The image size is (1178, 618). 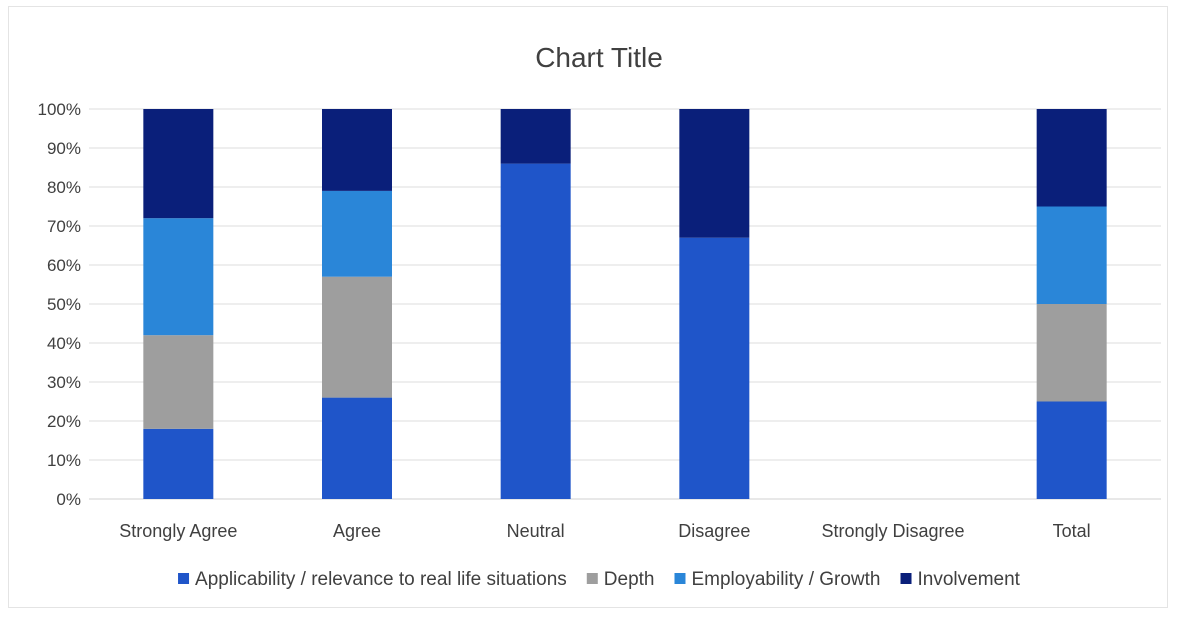 What do you see at coordinates (64, 460) in the screenshot?
I see `y-tick-label: 10%` at bounding box center [64, 460].